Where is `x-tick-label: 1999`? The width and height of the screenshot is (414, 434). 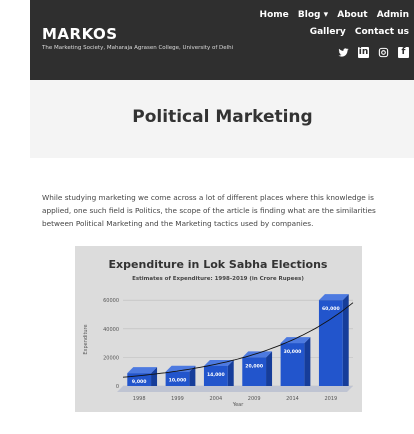 x-tick-label: 1999 is located at coordinates (177, 399).